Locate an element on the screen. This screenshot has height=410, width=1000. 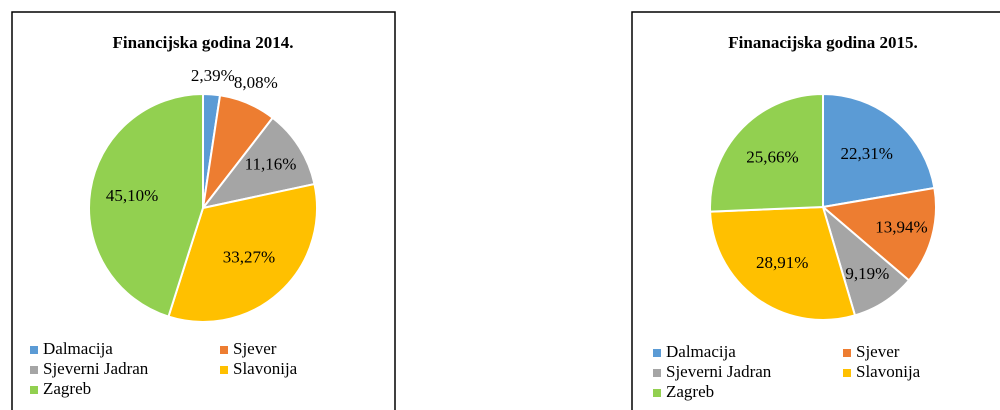
data-label: 11,16% is located at coordinates (271, 163).